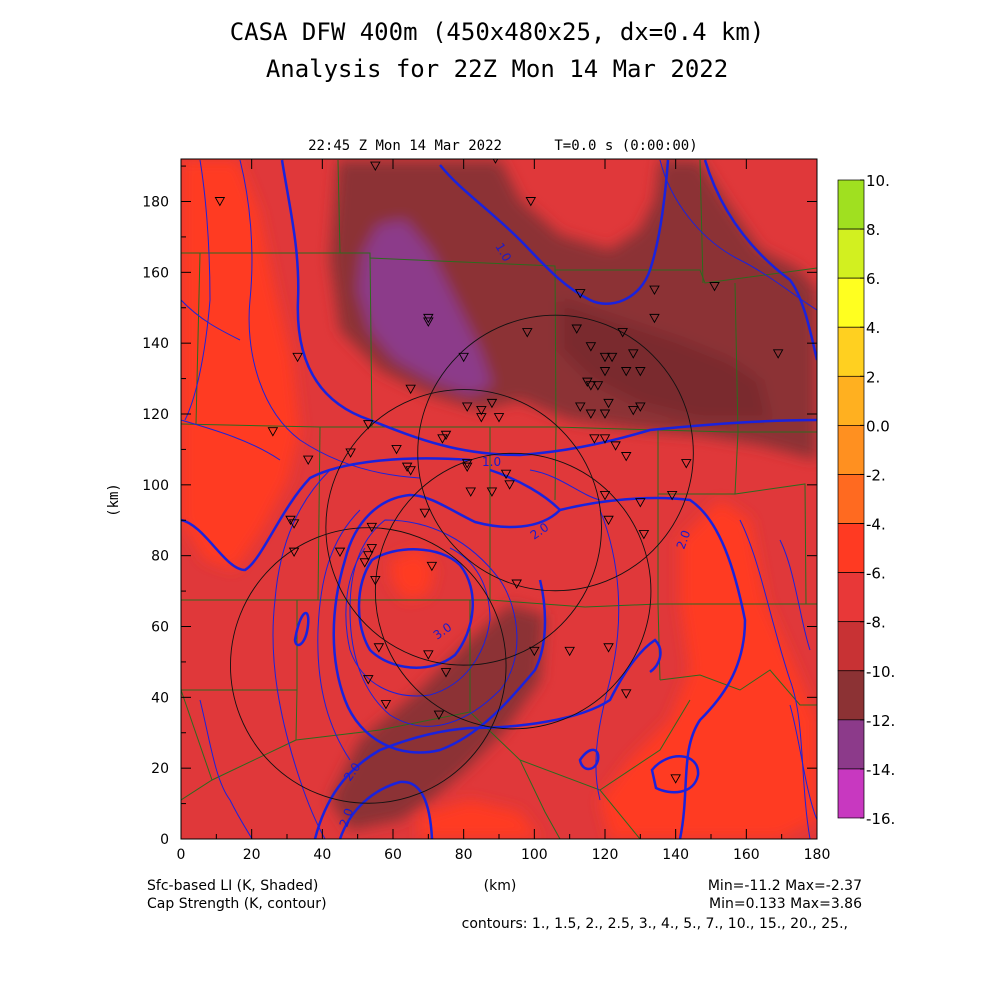  Describe the element at coordinates (878, 181) in the screenshot. I see `colorbar-label: 10.` at that location.